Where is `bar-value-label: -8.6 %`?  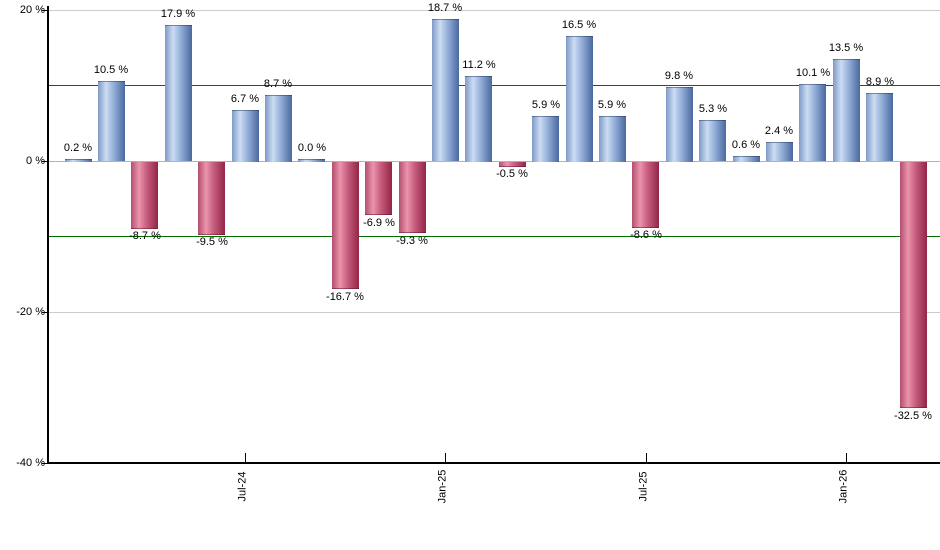 bar-value-label: -8.6 % is located at coordinates (646, 235).